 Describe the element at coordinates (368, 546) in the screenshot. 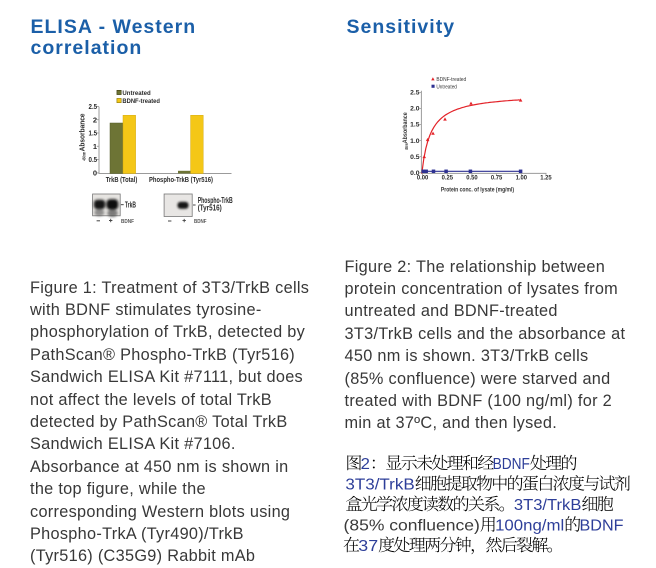

I see `svg-text: 37` at that location.